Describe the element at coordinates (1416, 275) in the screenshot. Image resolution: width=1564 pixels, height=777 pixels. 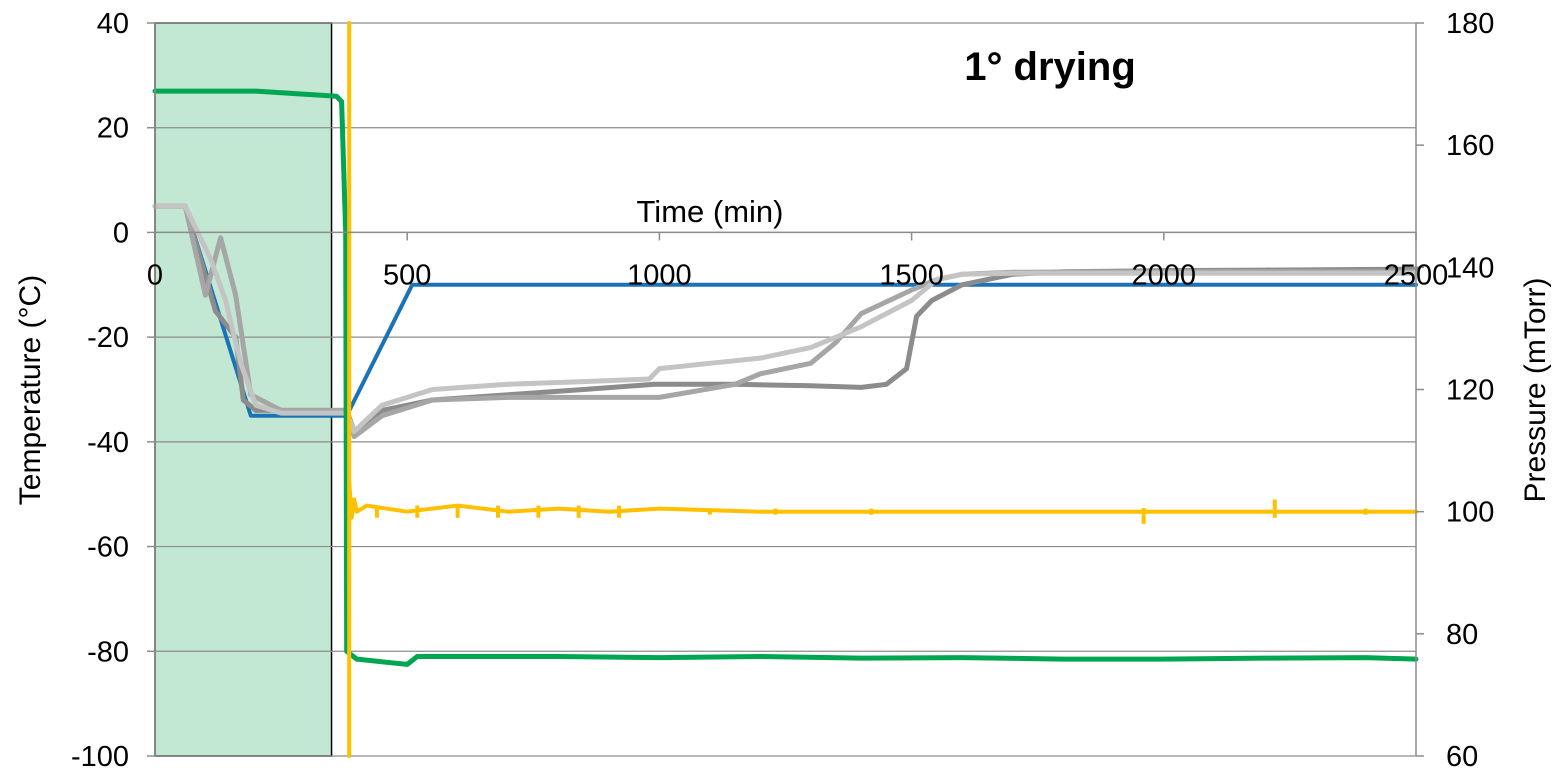
I see `x-tick-label: 2500` at that location.